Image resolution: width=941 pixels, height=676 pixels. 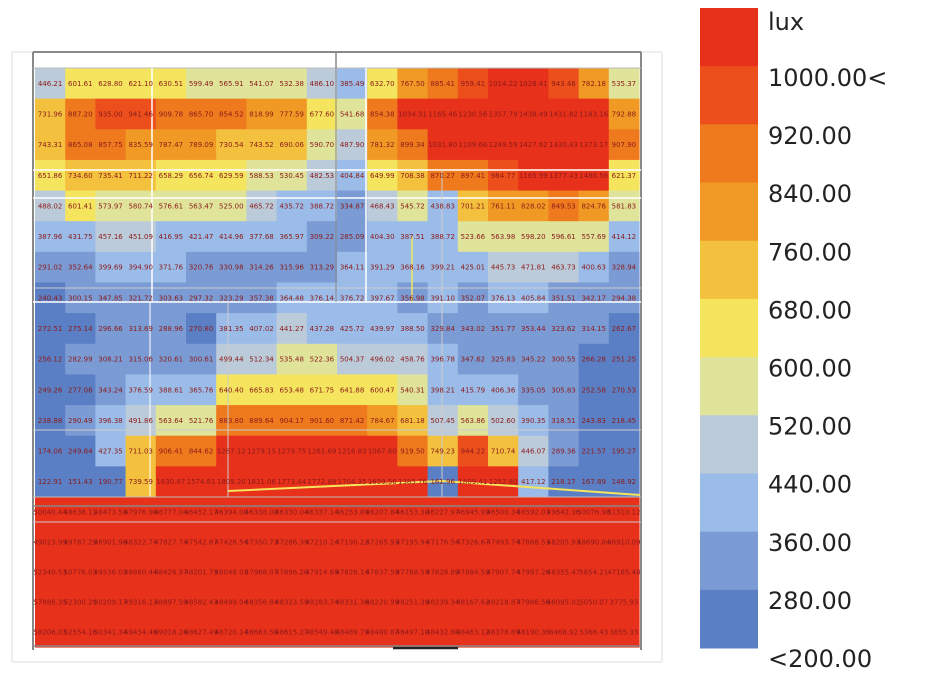 What do you see at coordinates (140, 84) in the screenshot?
I see `cell-value-label: 621.10` at bounding box center [140, 84].